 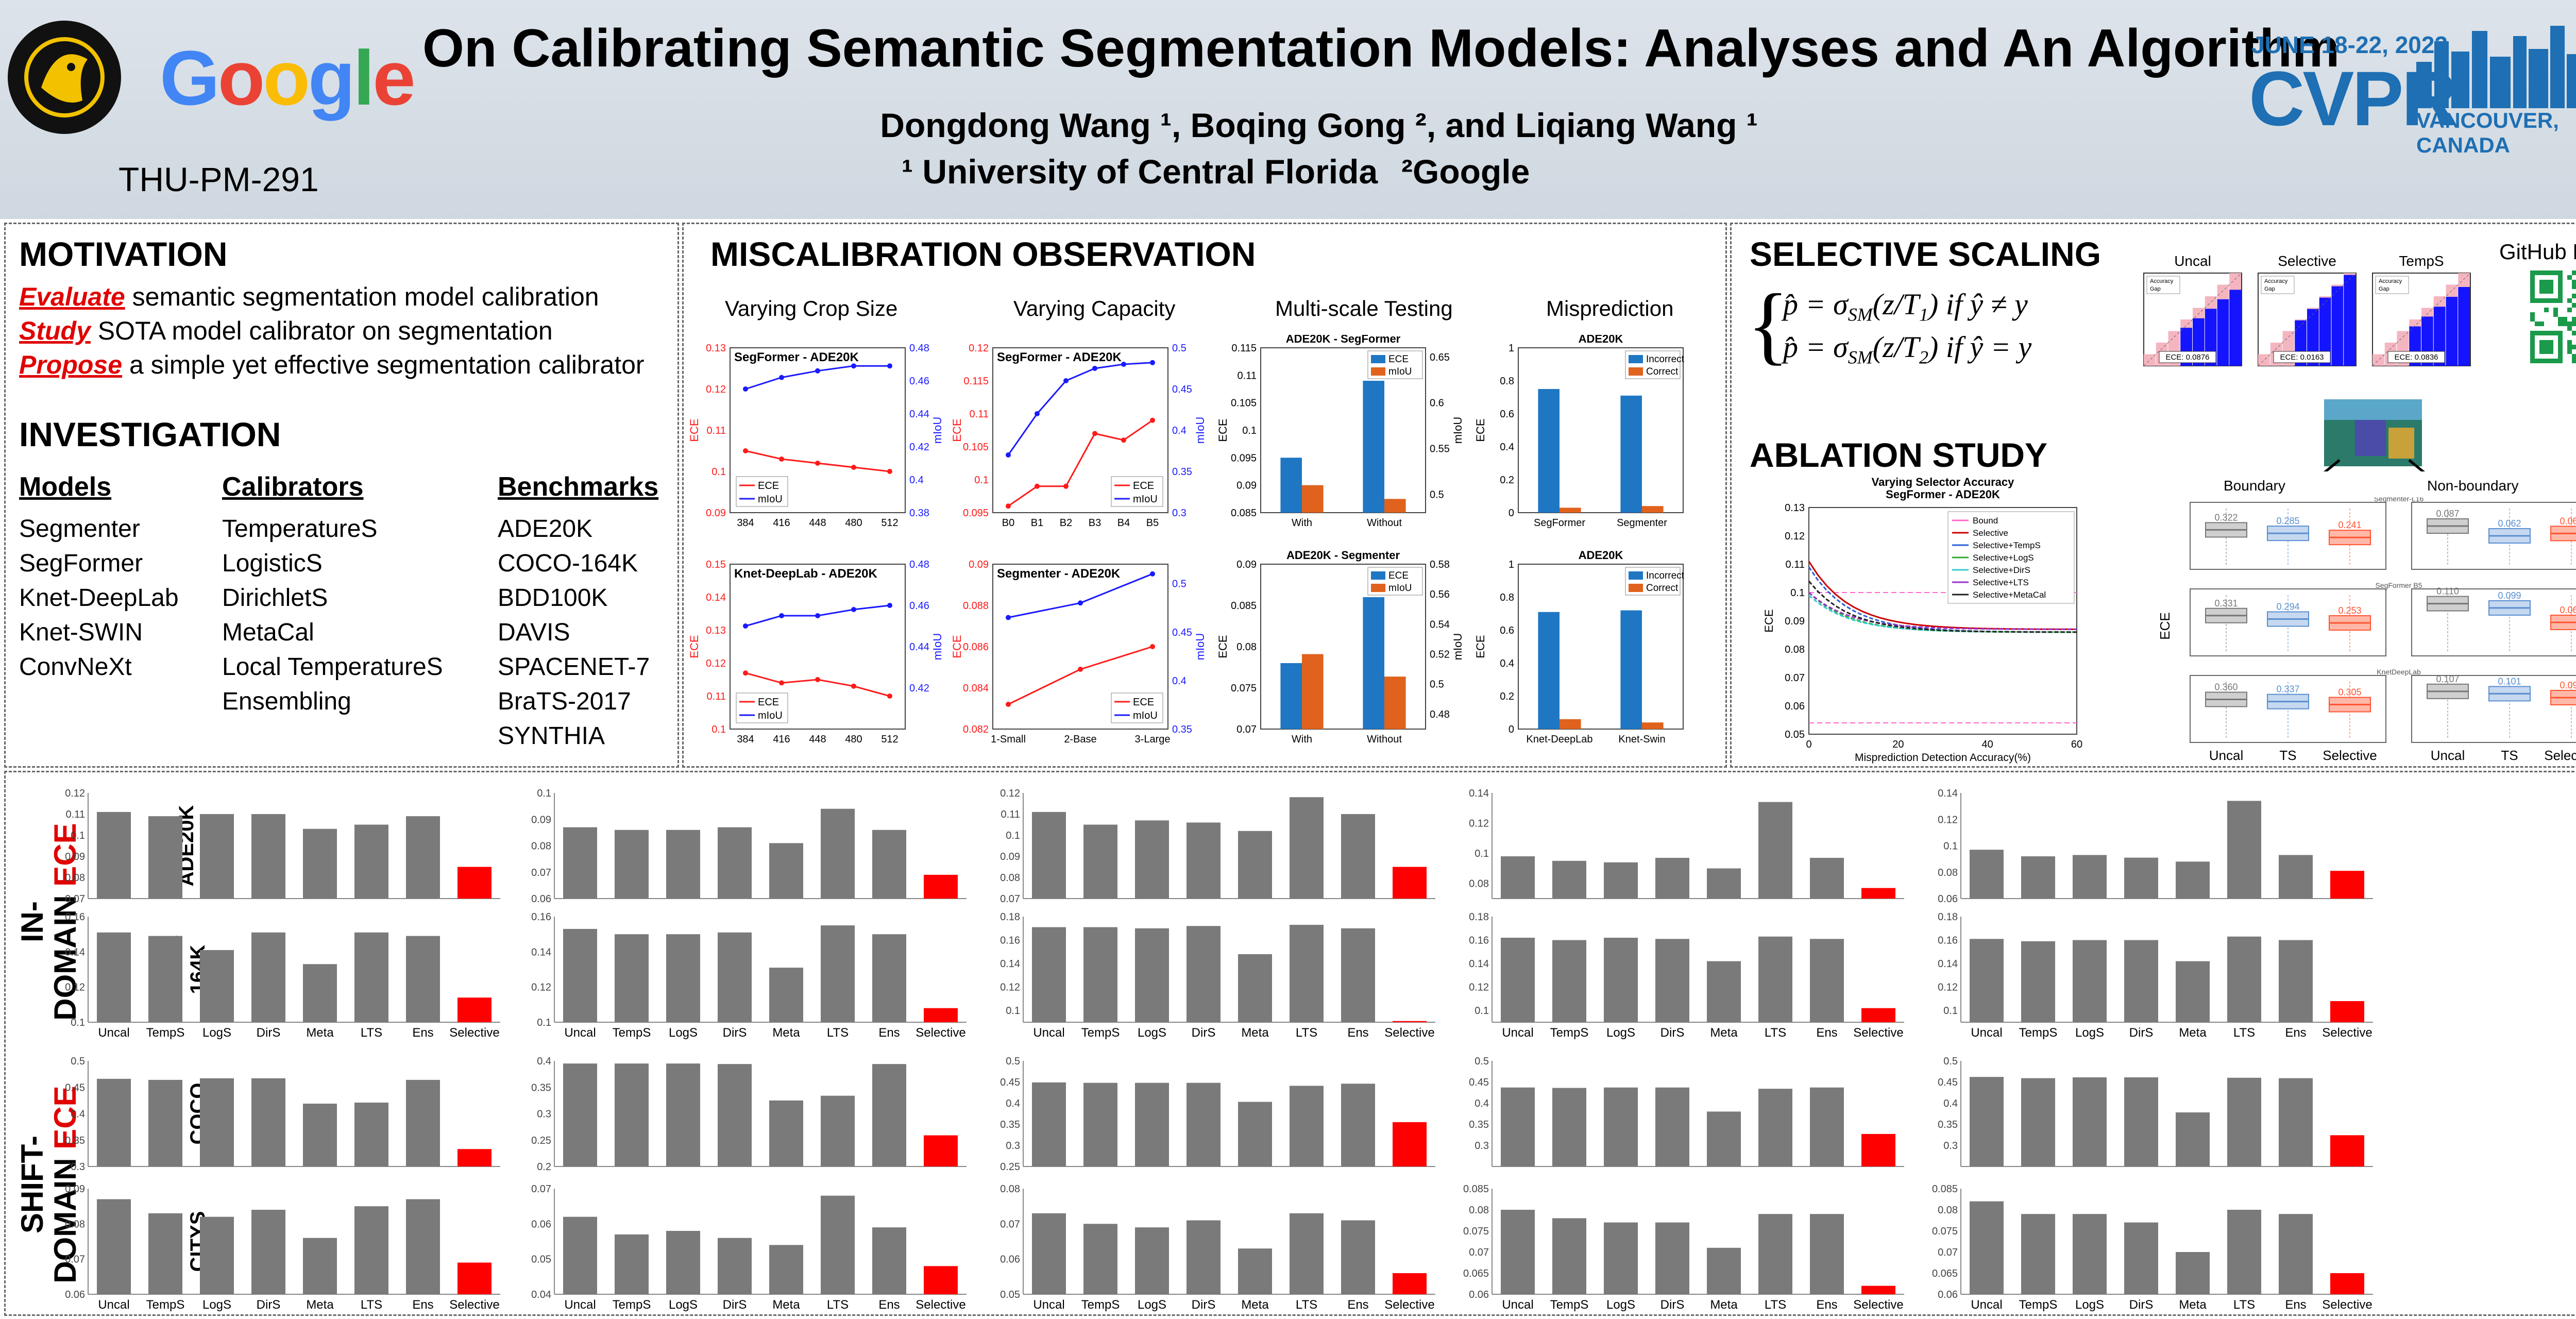 I want to click on y-tick-label: 0.115, so click(x=1244, y=348).